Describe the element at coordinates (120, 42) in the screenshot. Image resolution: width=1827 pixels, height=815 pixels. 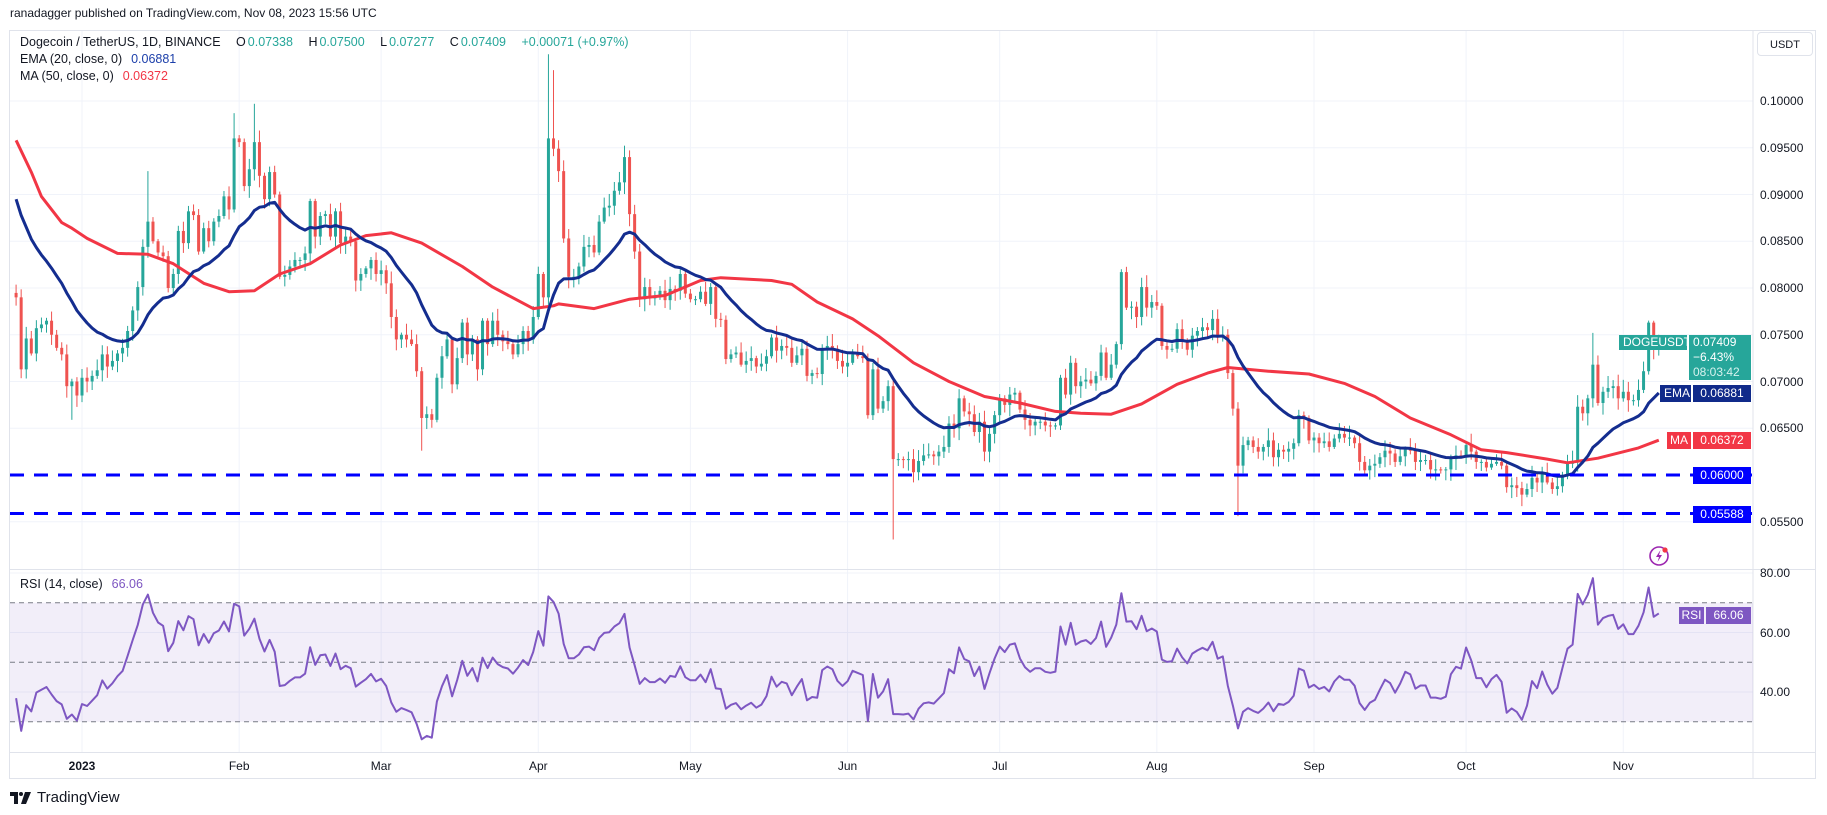
I see `symbol-title: Dogecoin / TetherUS, 1D, BINANCE` at that location.